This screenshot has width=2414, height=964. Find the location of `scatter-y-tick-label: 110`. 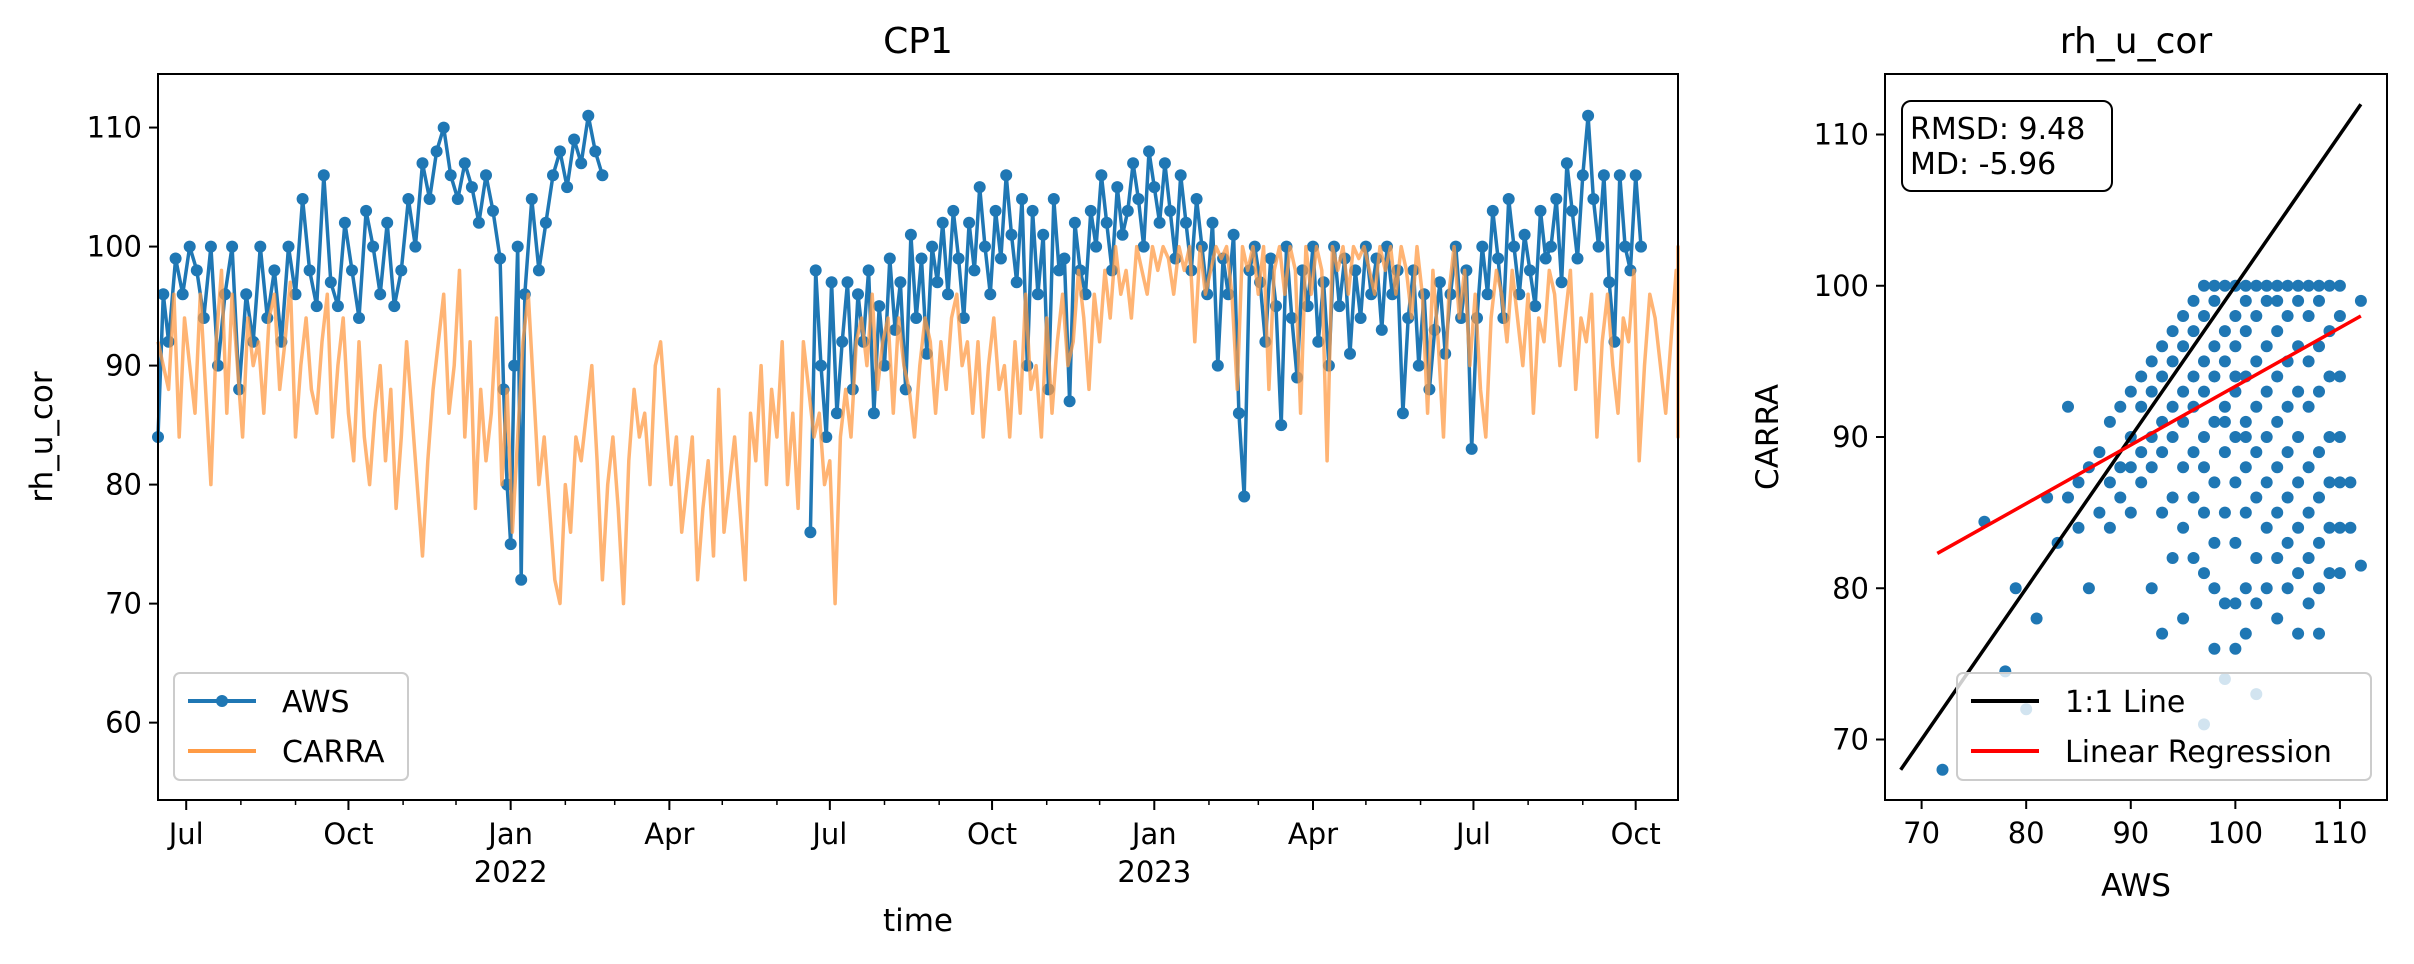

scatter-y-tick-label: 110 is located at coordinates (1841, 135).